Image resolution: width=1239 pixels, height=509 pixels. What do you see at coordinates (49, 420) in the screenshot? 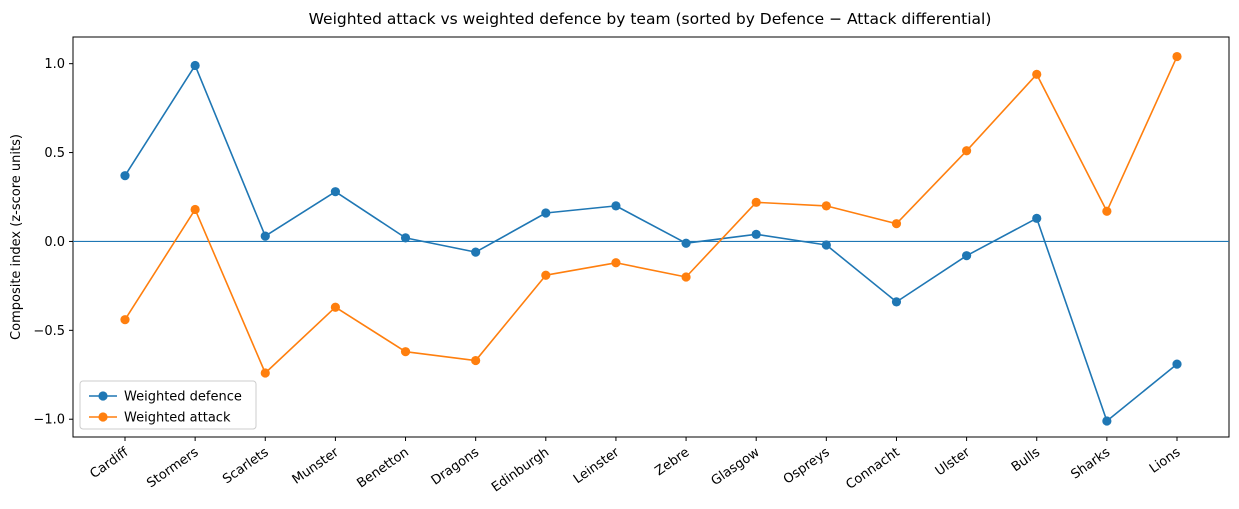
I see `y-tick-label: −1.0` at bounding box center [49, 420].